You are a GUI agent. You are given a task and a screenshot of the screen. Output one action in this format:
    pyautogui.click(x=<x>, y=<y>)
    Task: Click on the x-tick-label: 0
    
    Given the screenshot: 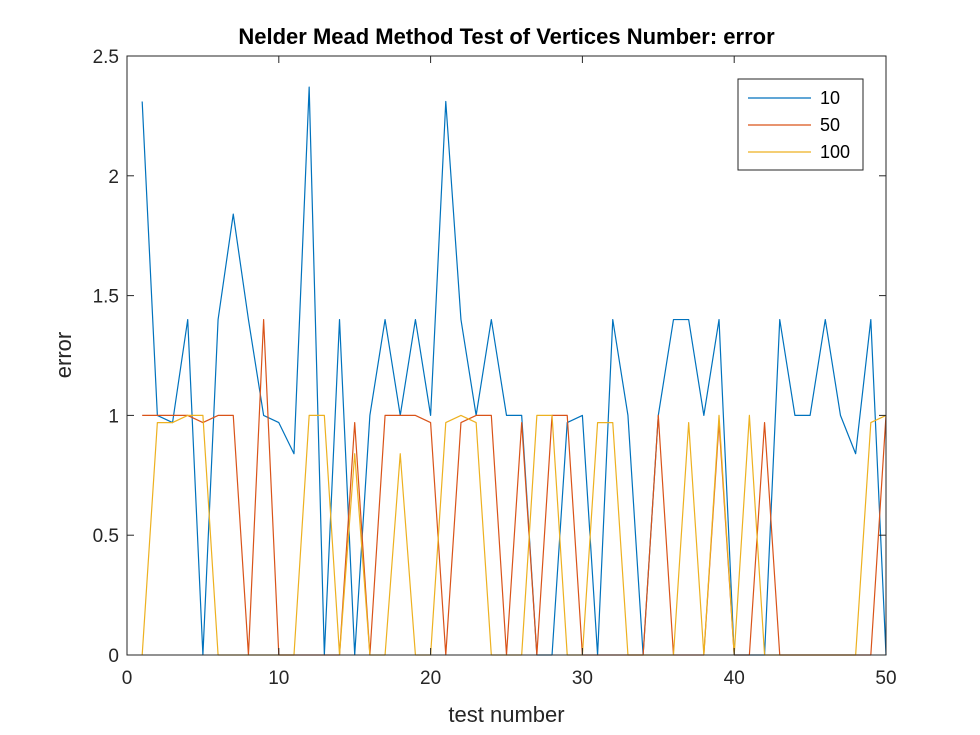 What is the action you would take?
    pyautogui.click(x=127, y=678)
    